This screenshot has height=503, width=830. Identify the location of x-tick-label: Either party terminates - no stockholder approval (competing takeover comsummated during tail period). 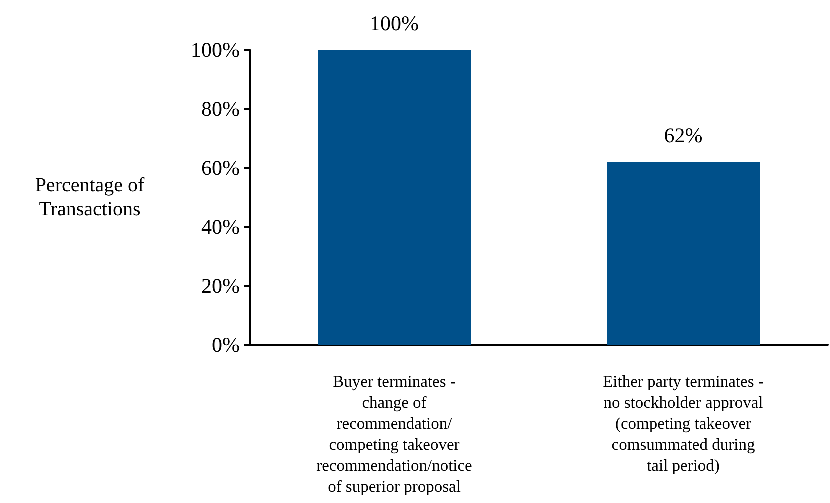
(683, 423).